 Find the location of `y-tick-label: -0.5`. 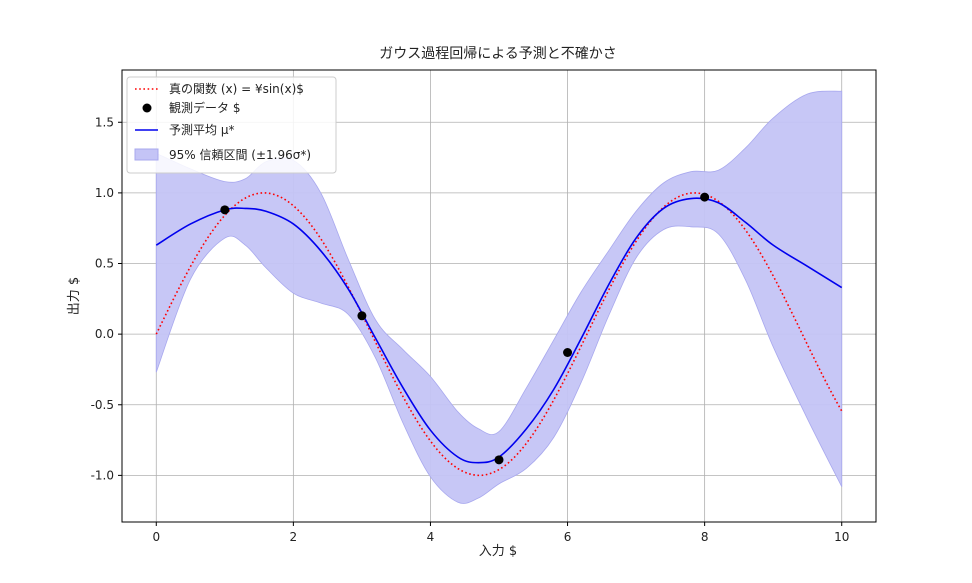

y-tick-label: -0.5 is located at coordinates (102, 405).